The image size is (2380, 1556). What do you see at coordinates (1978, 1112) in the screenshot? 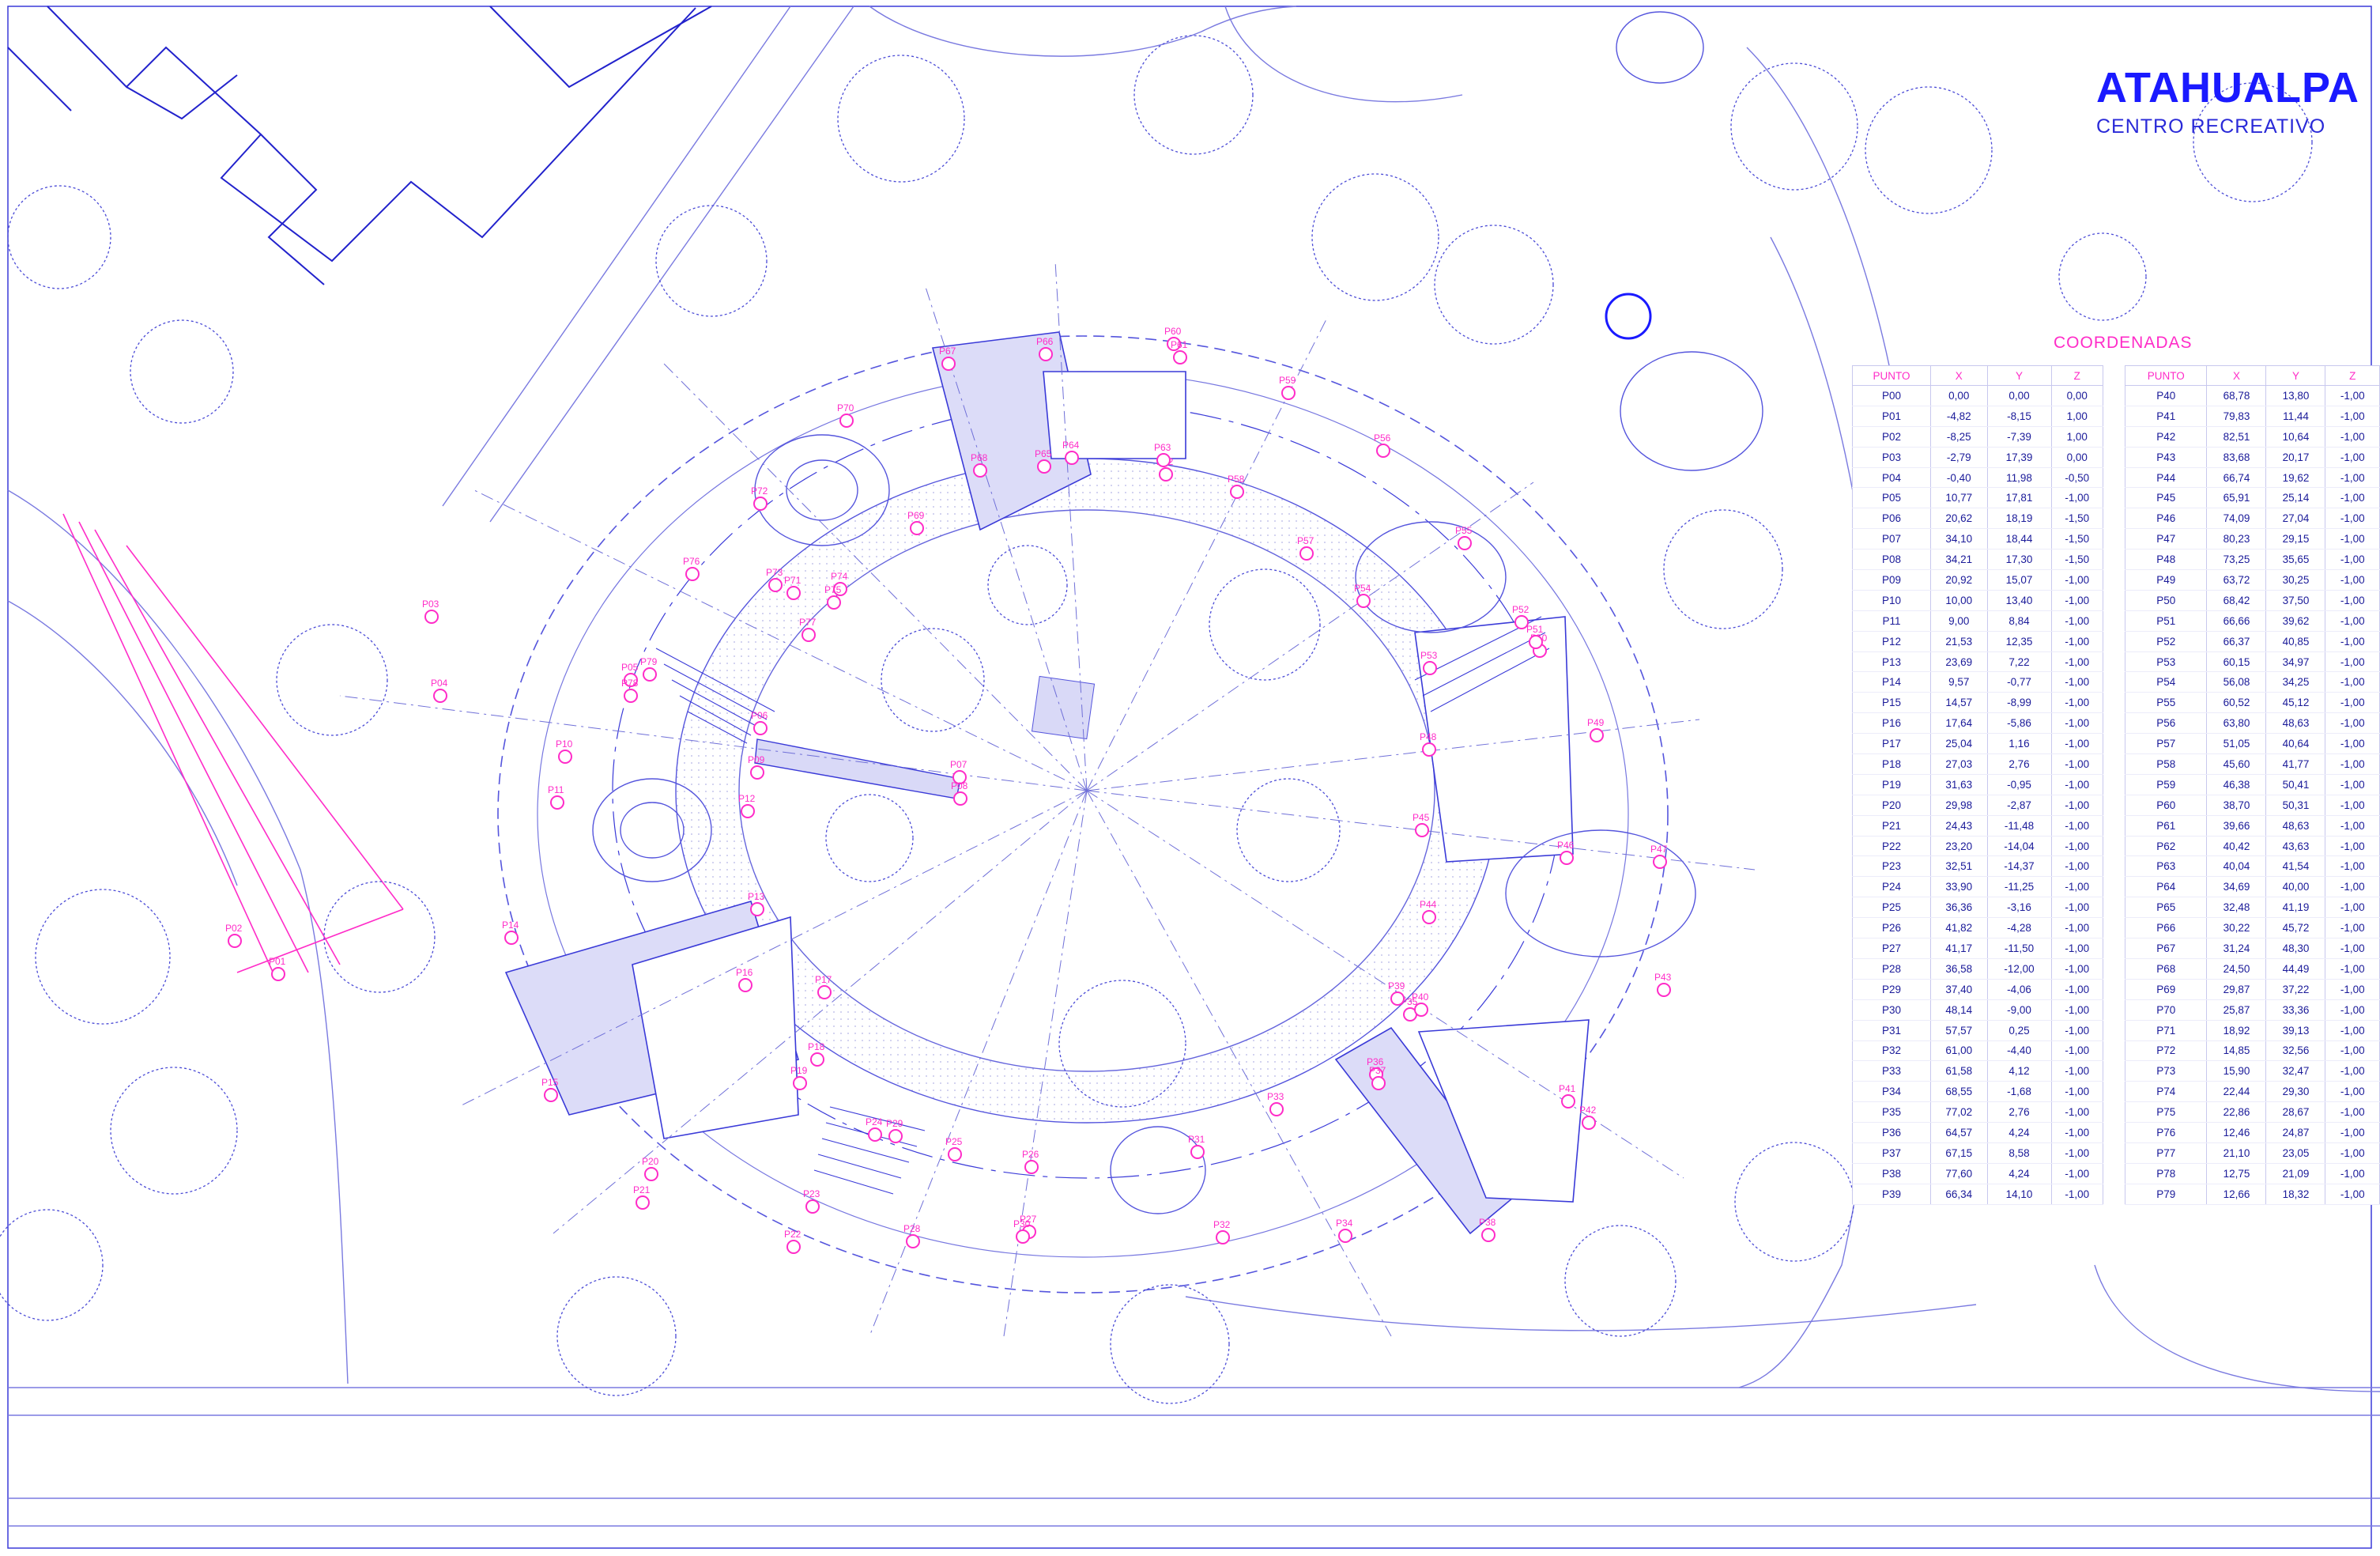
I see `table-row: P35 77,02 2,76 -1,00` at bounding box center [1978, 1112].